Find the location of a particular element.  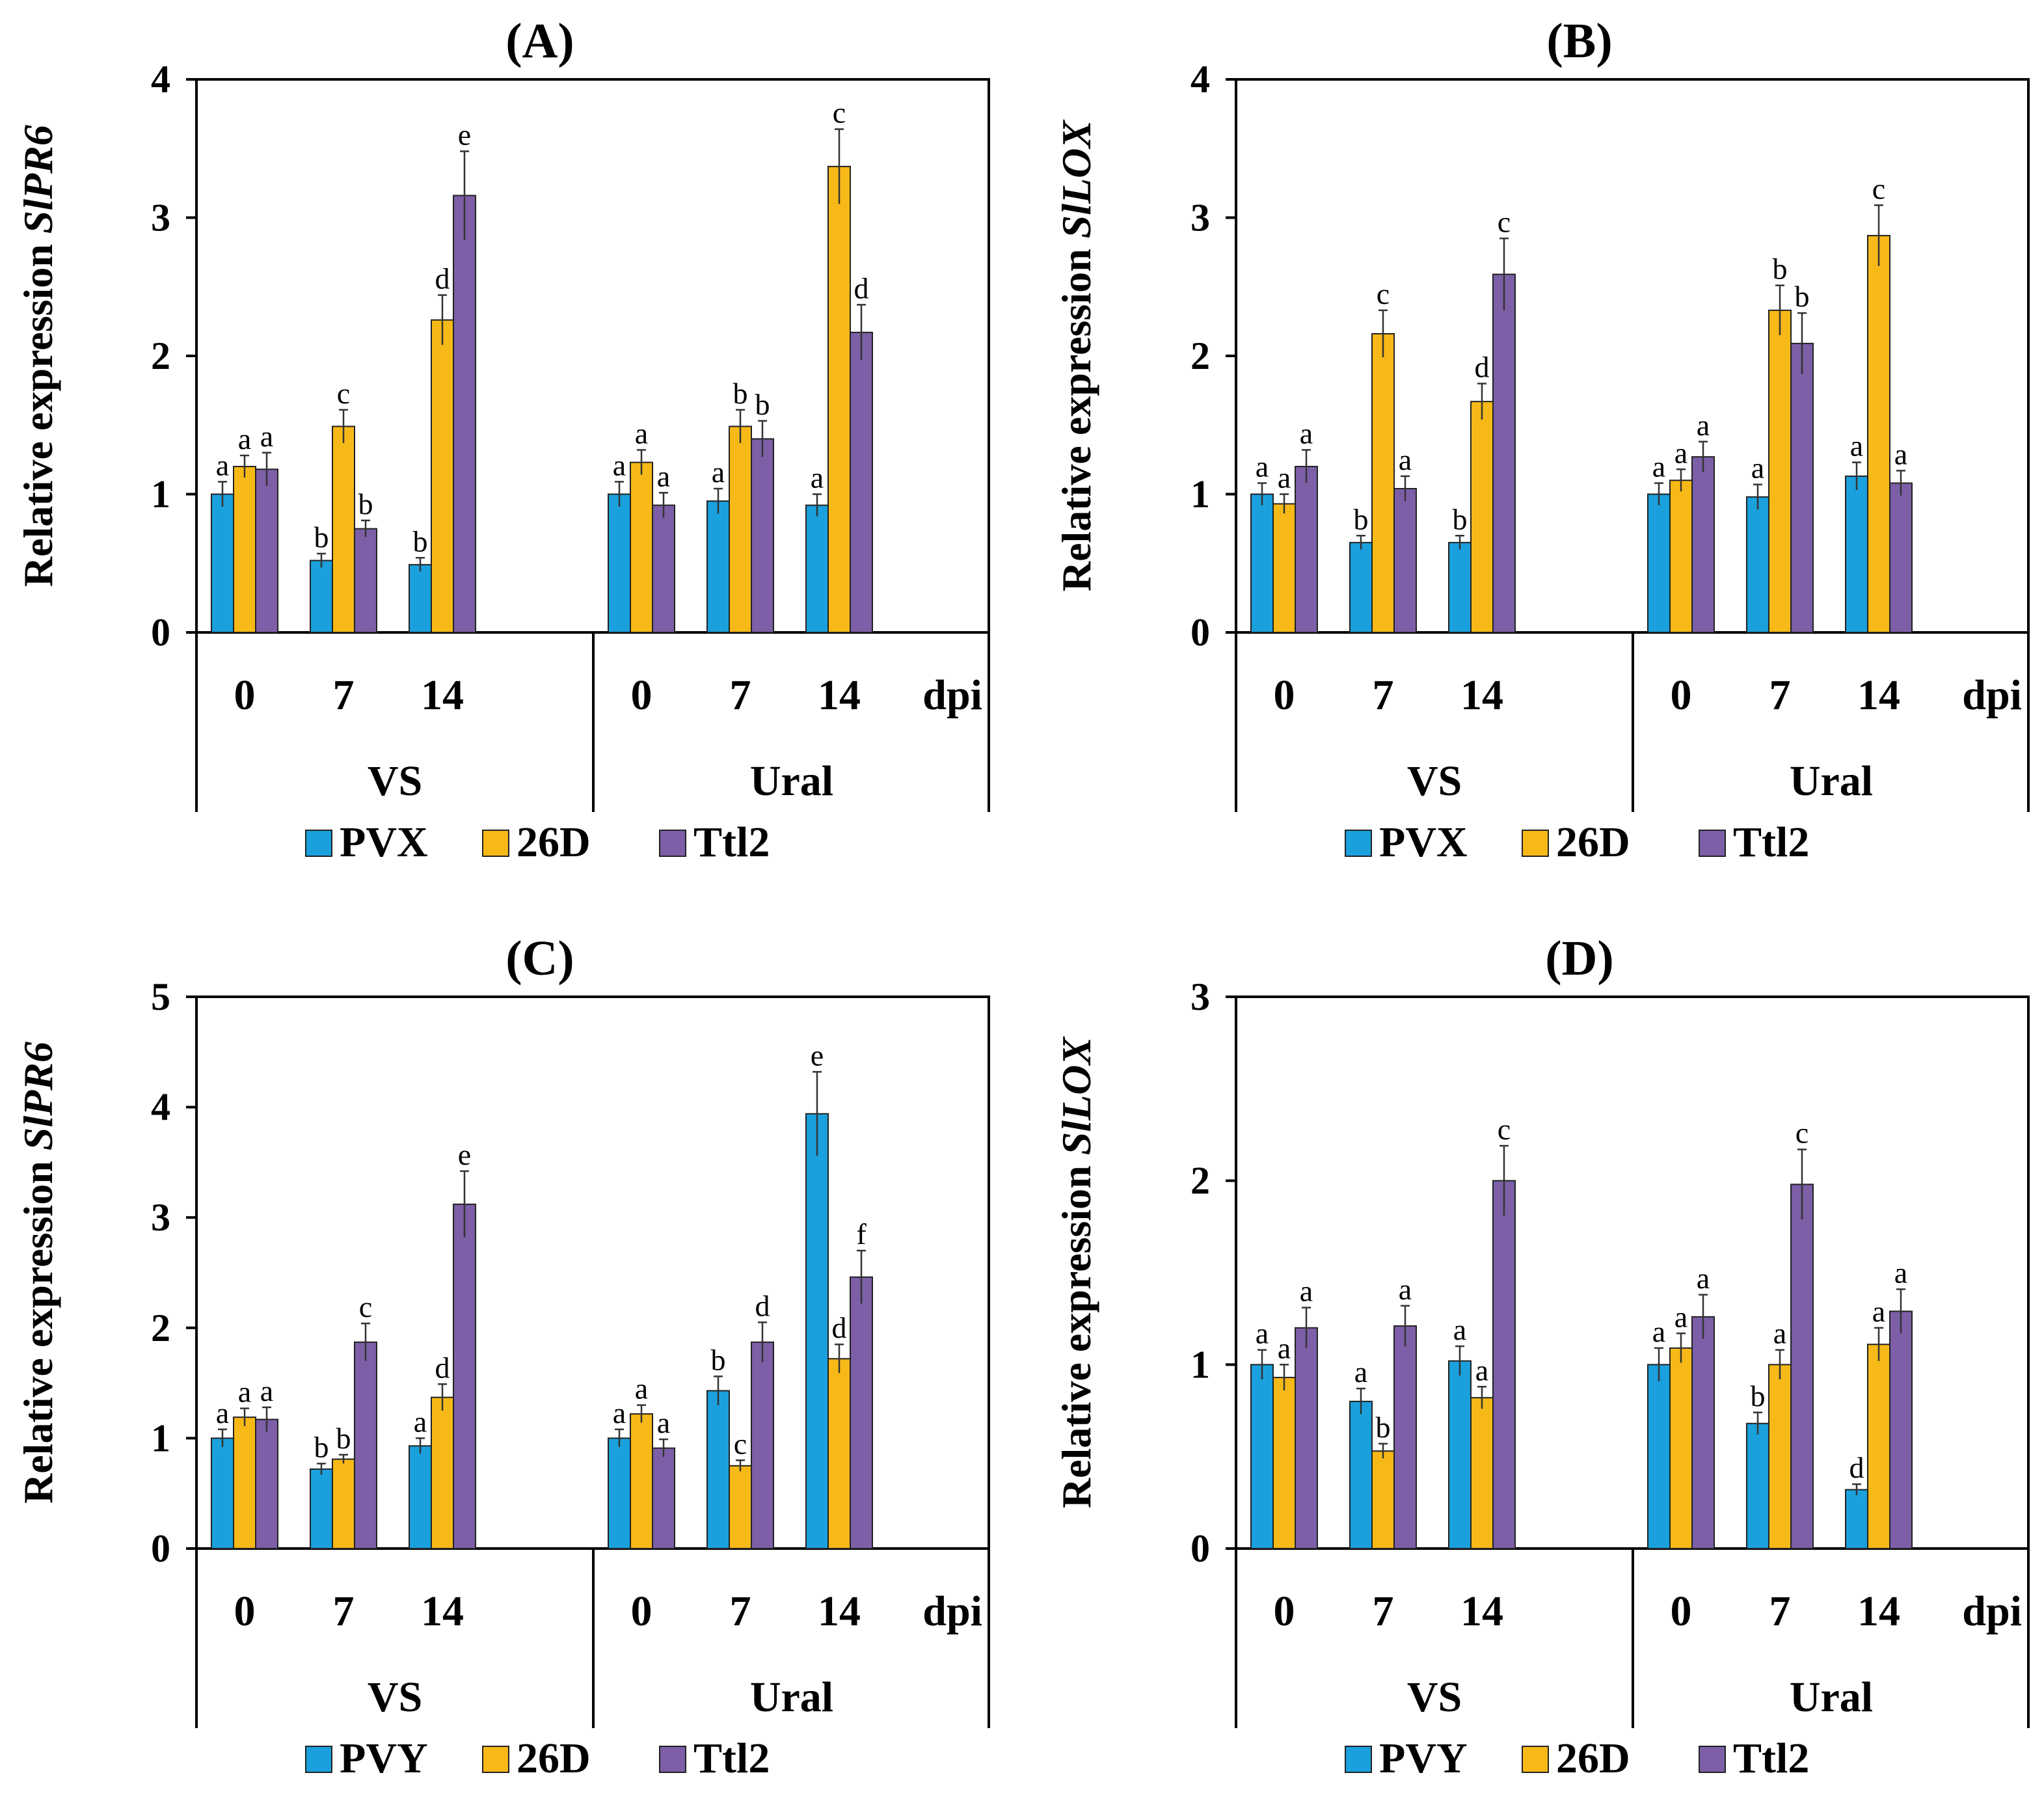

y-axis-label: Relative expression SlLOX is located at coordinates (1076, 1272).